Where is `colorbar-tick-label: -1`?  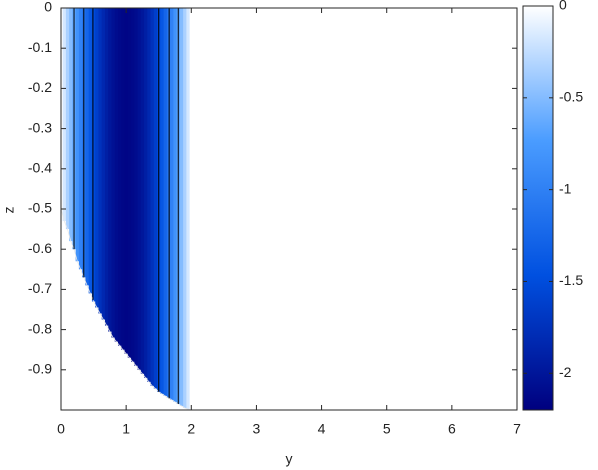
colorbar-tick-label: -1 is located at coordinates (565, 188).